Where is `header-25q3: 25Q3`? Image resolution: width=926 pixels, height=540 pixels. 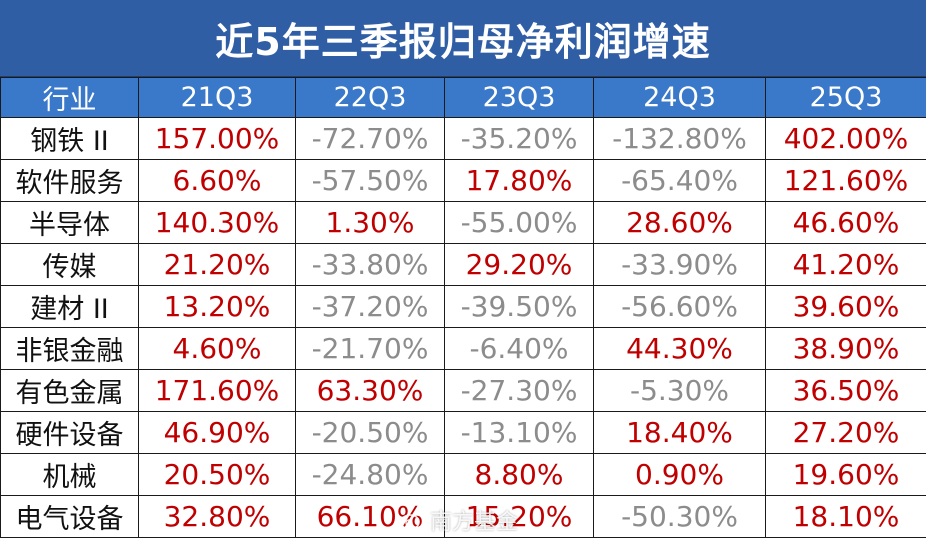
header-25q3: 25Q3 is located at coordinates (845, 97).